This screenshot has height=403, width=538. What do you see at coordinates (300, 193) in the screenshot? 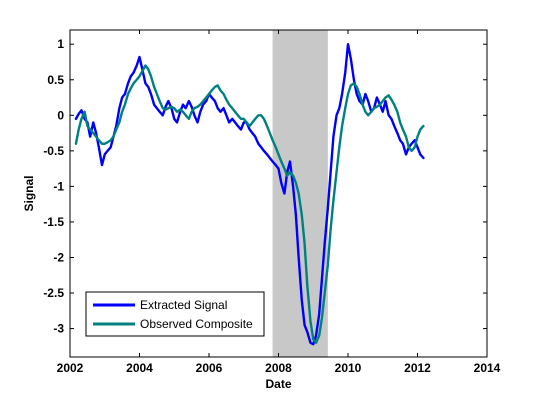
I see `recession-shaded-region` at bounding box center [300, 193].